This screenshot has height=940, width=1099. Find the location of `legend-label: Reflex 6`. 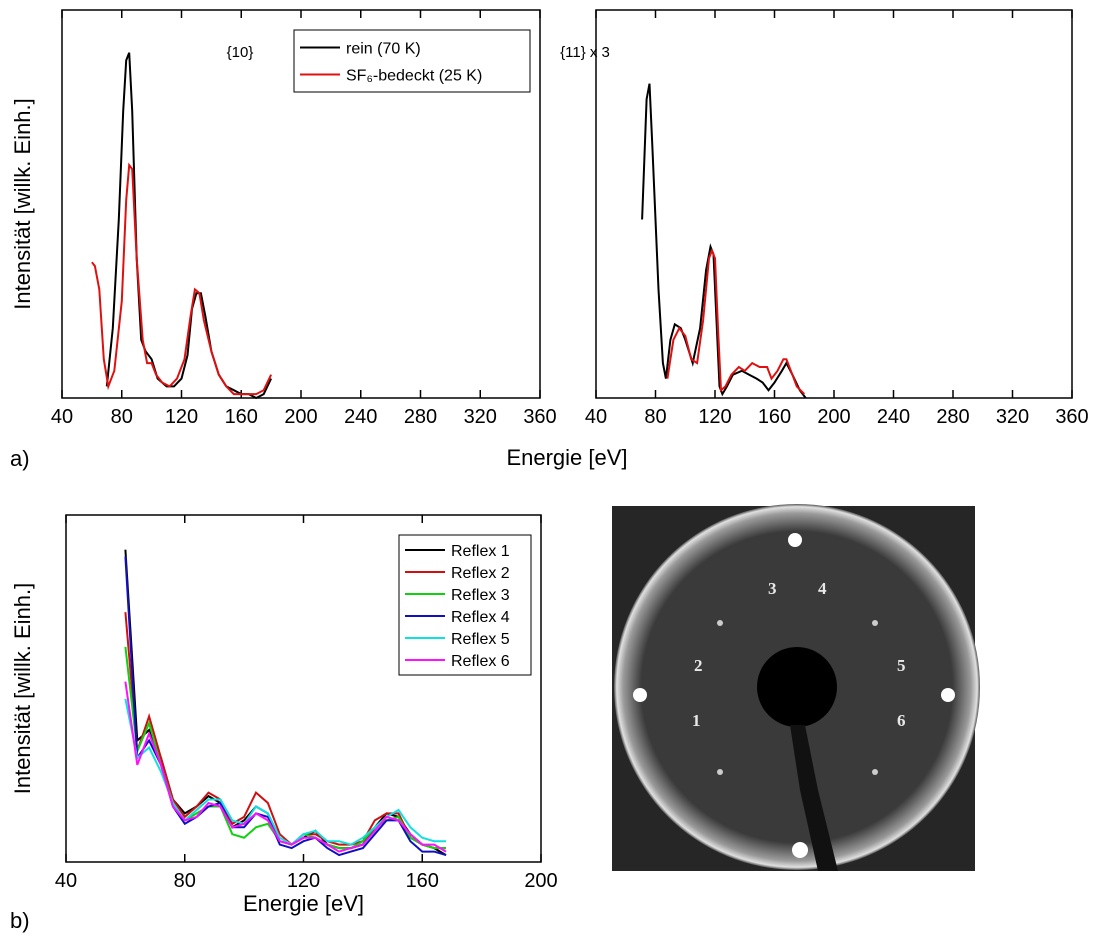

legend-label: Reflex 6 is located at coordinates (480, 661).